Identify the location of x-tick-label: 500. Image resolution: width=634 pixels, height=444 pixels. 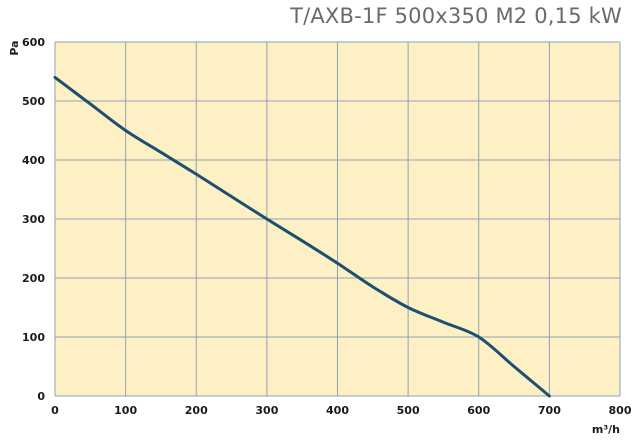
(408, 410).